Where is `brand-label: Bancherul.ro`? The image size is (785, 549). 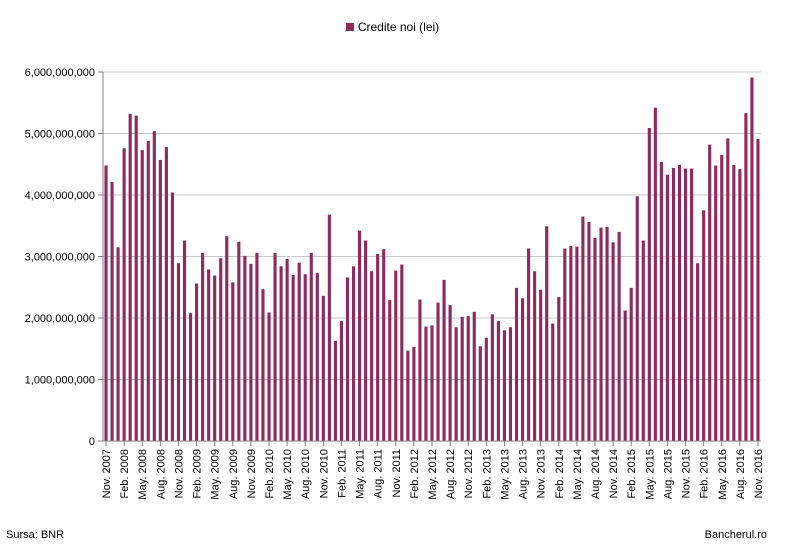 brand-label: Bancherul.ro is located at coordinates (735, 535).